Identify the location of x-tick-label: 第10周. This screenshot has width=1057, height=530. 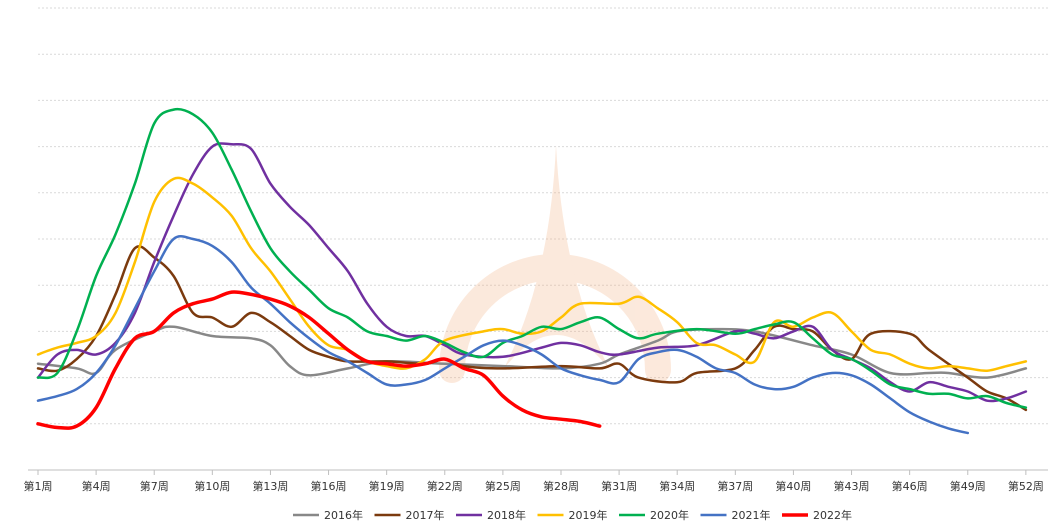
(212, 486).